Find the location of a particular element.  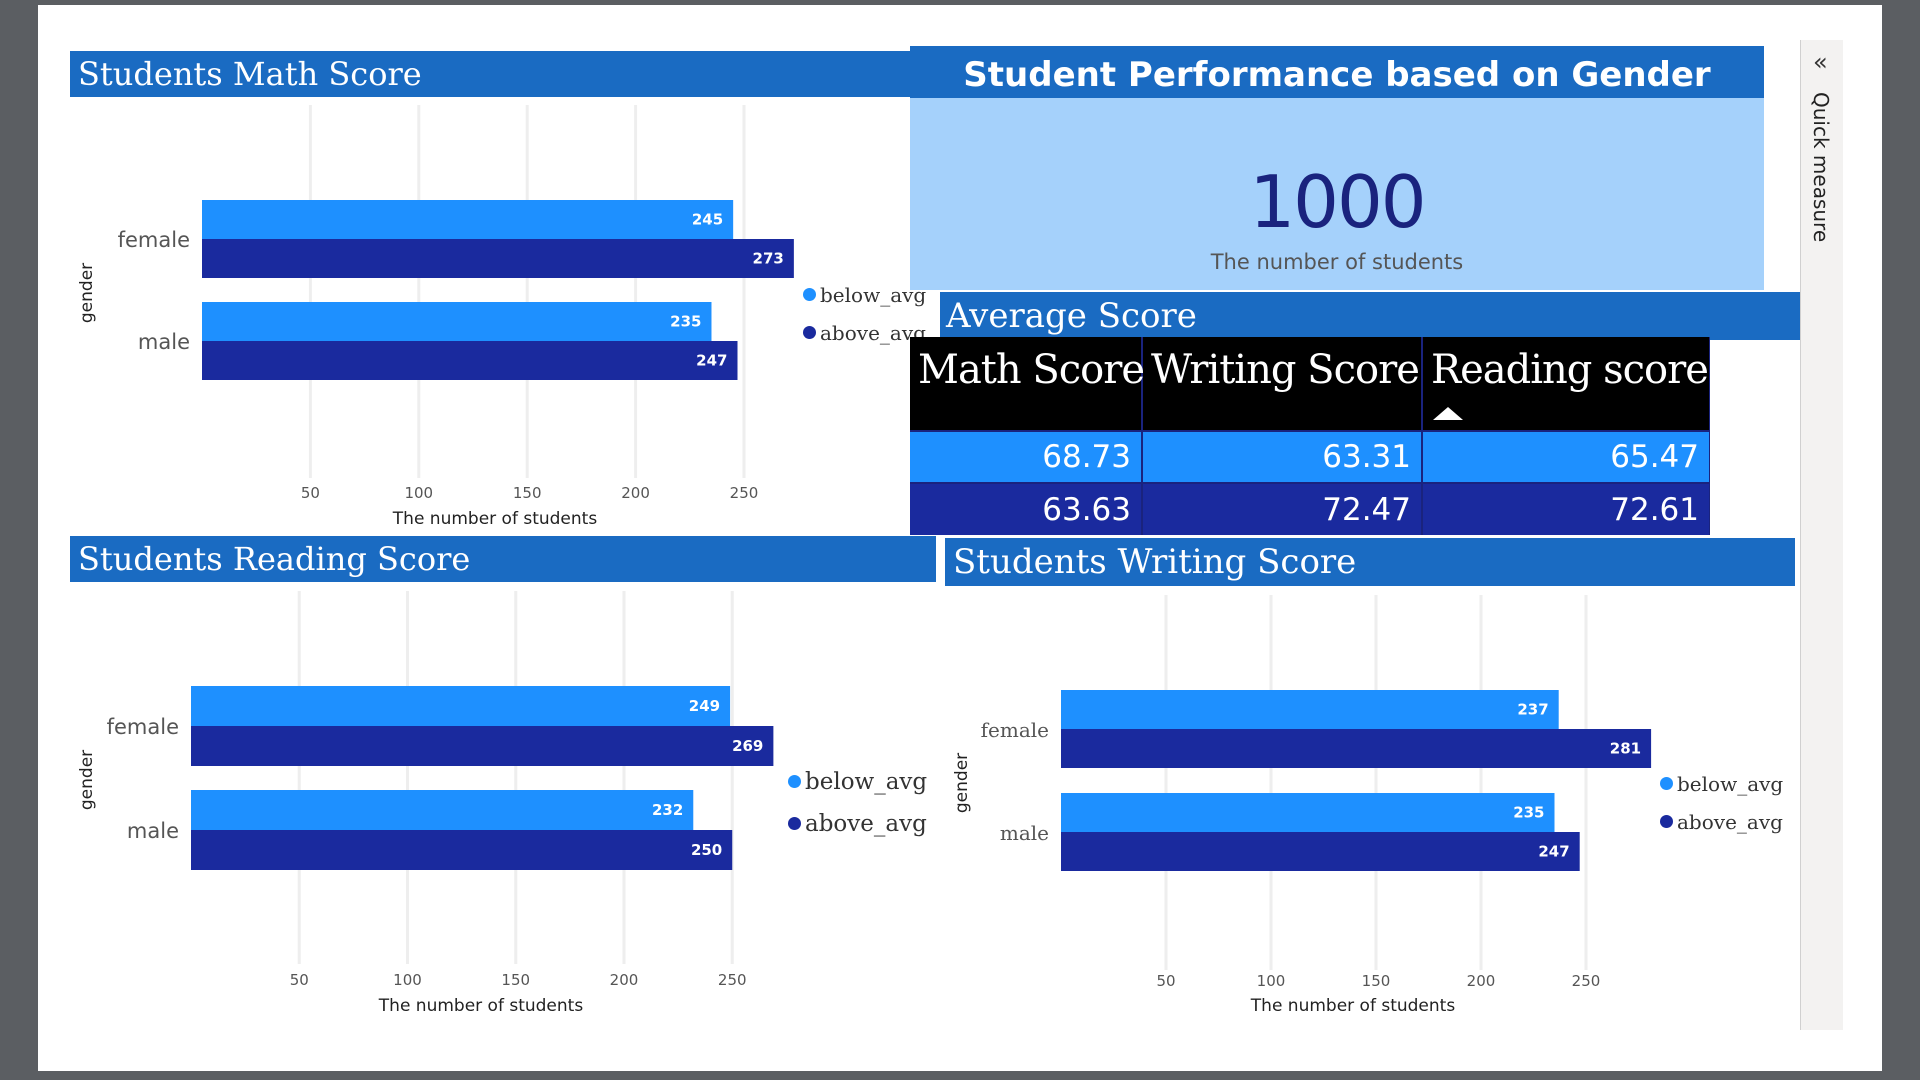

students-count-card: 1000 The number of students is located at coordinates (1337, 194).